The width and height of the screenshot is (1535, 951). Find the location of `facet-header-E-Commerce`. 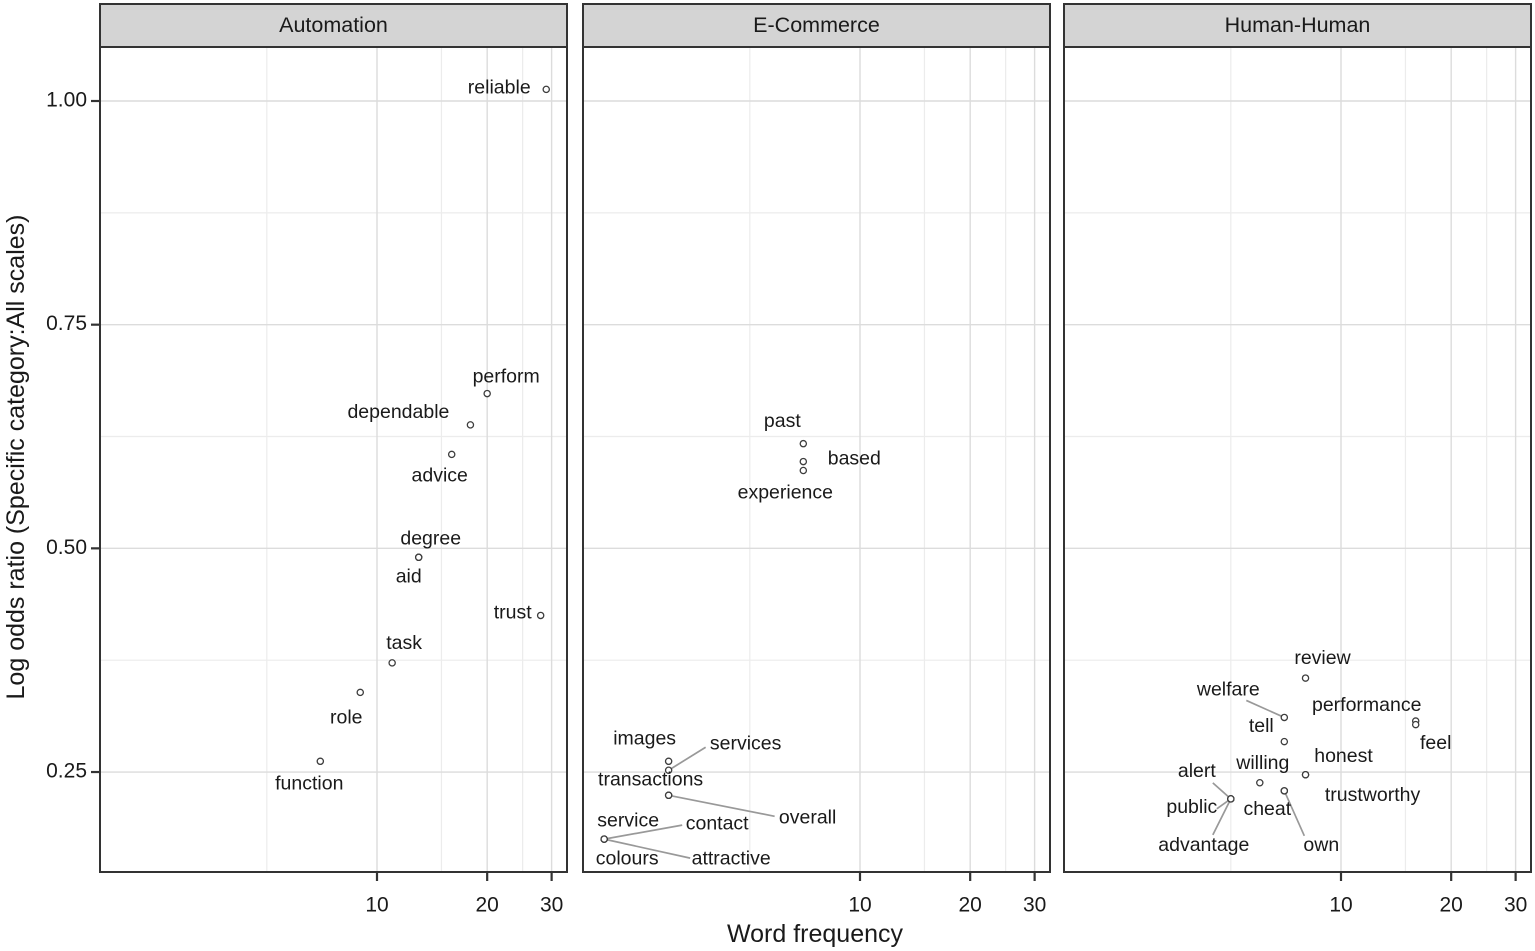

facet-header-E-Commerce is located at coordinates (816, 25).